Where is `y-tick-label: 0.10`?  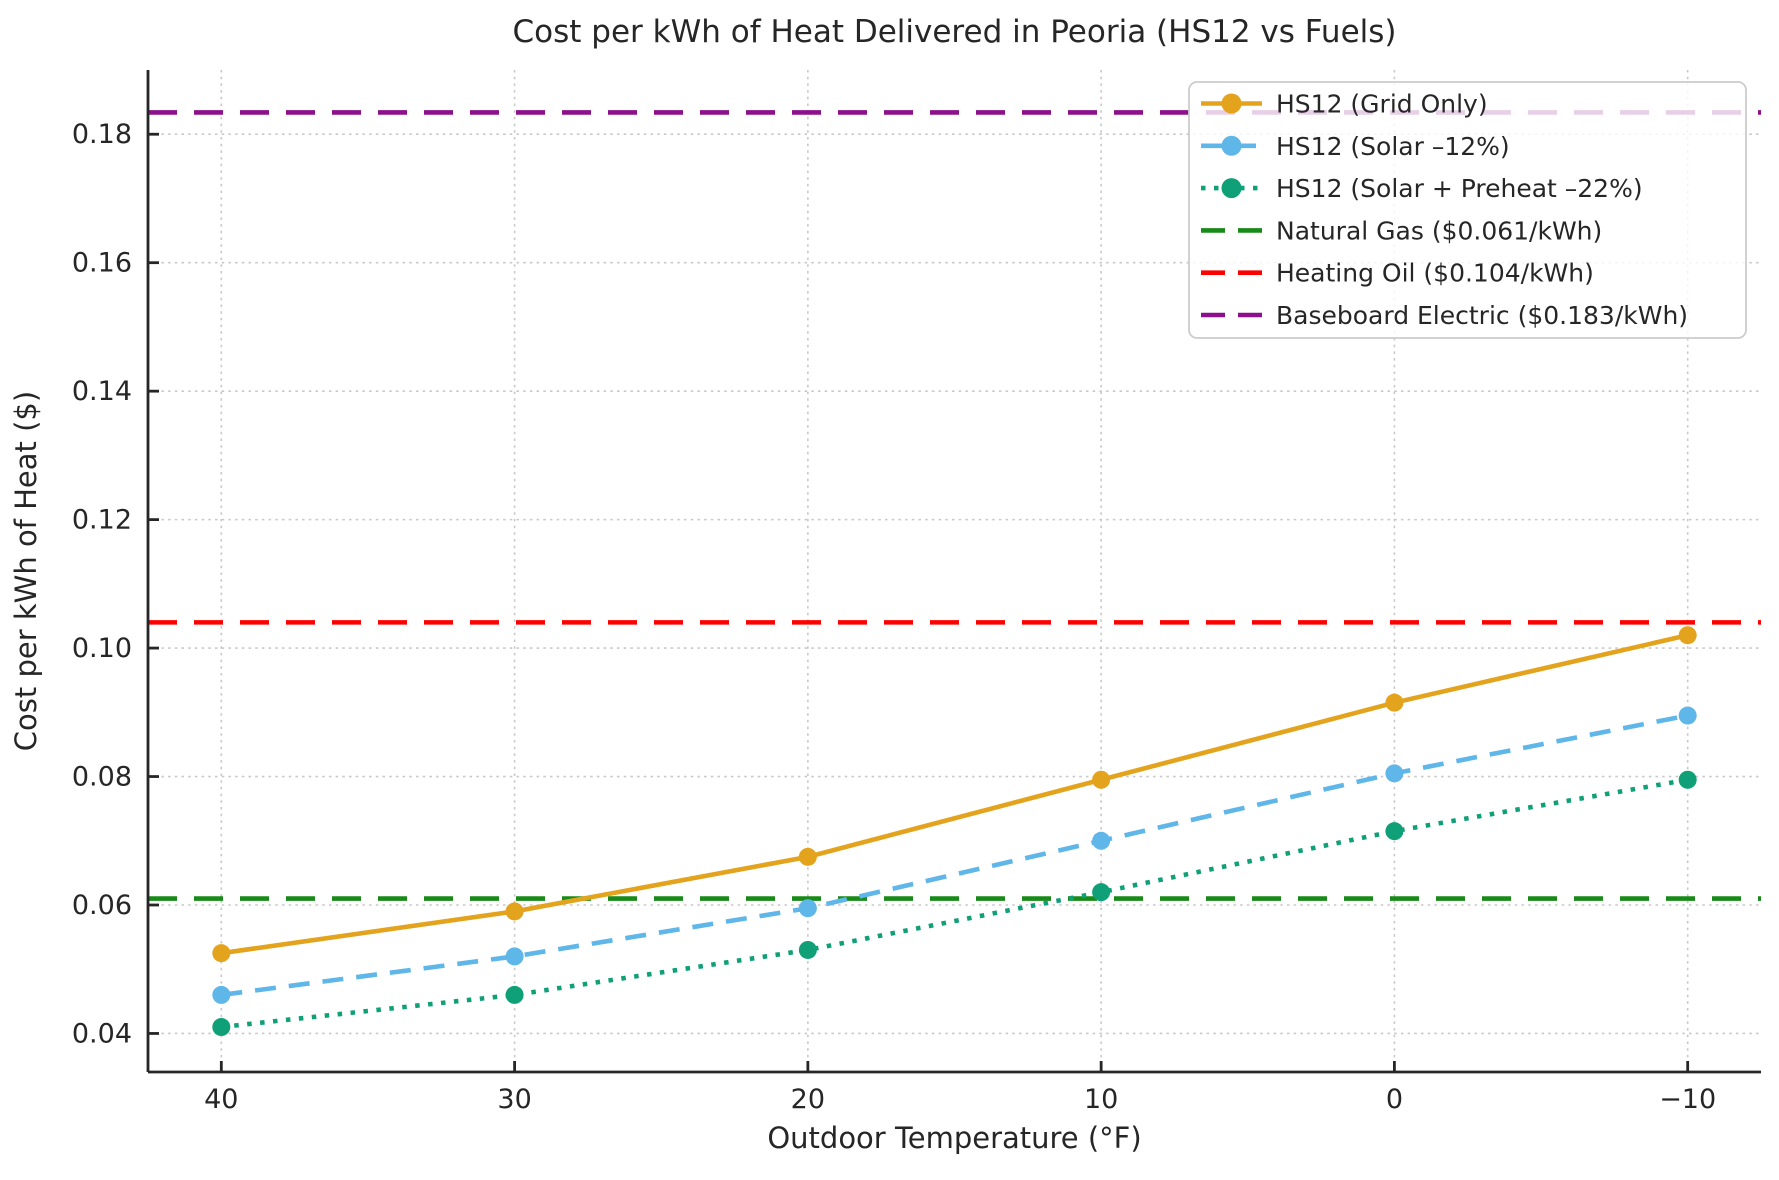
y-tick-label: 0.10 is located at coordinates (102, 648).